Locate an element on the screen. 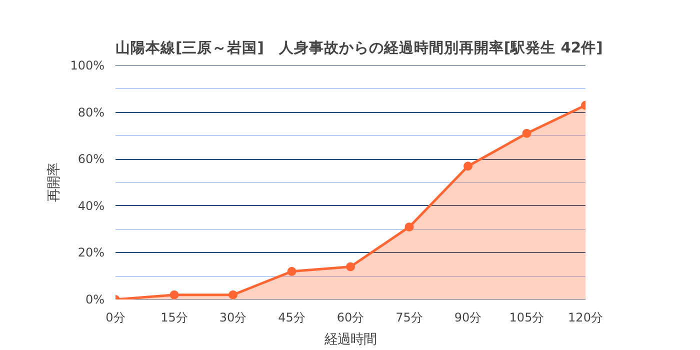 The image size is (700, 350). chart-title: 山陽本線[三原～岩国] 人身事故からの経過時間別再開率[駅発生 42件] is located at coordinates (359, 47).